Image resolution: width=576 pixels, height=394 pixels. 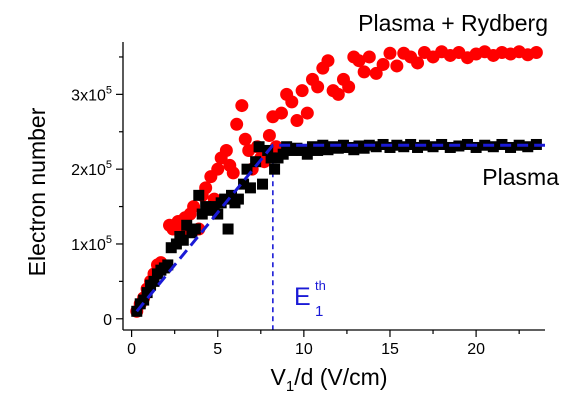 I want to click on x-tick-label: 0, so click(x=131, y=349).